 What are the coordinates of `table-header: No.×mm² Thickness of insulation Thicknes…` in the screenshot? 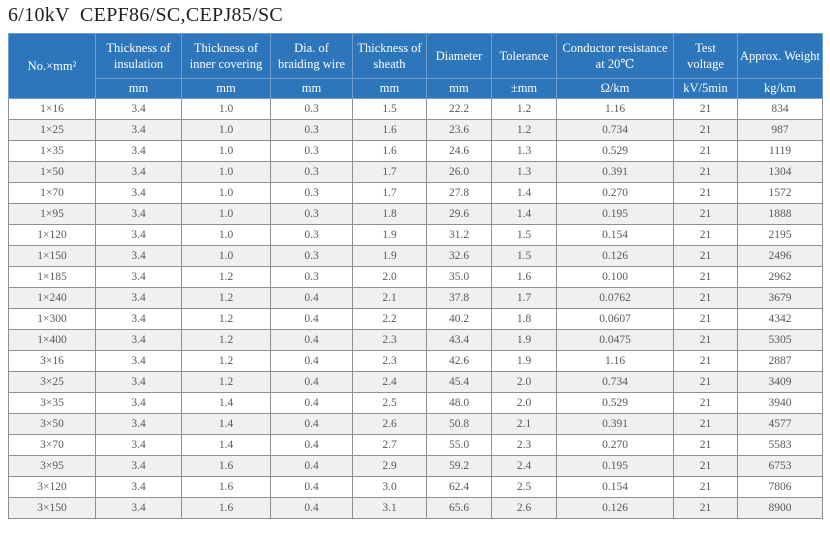 It's located at (415, 66).